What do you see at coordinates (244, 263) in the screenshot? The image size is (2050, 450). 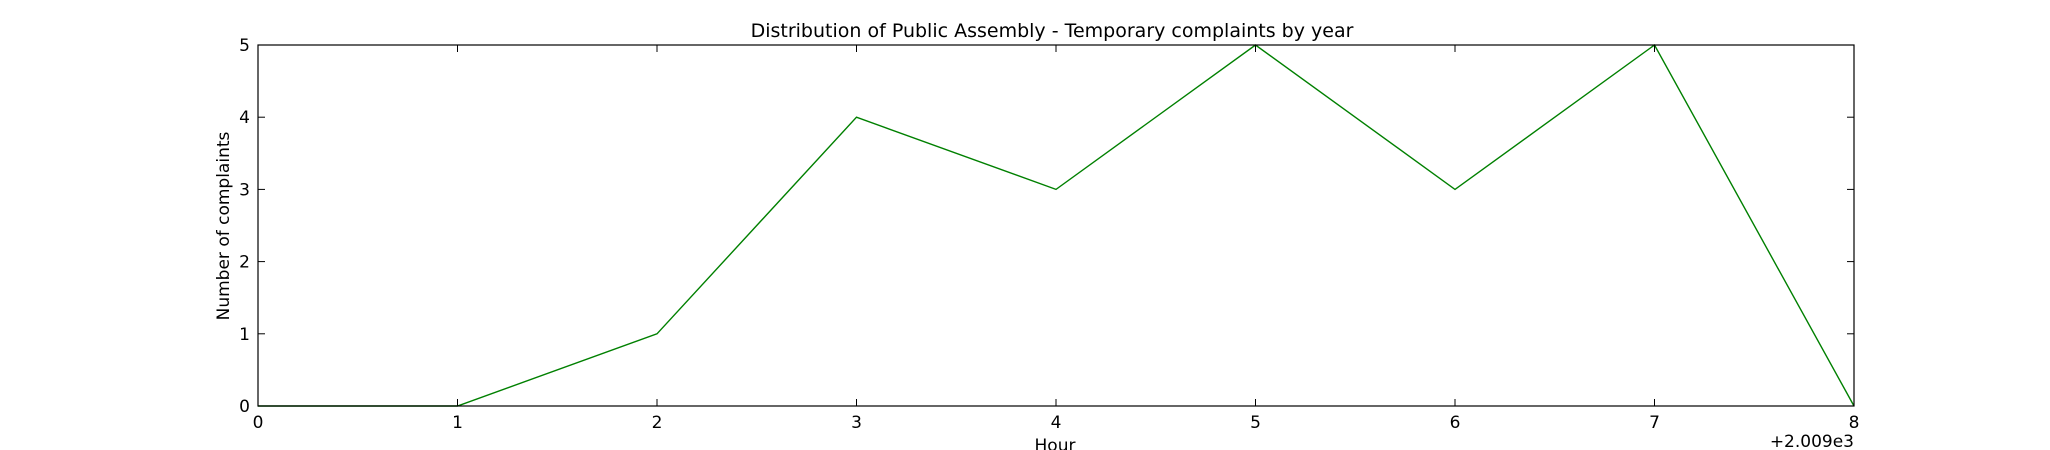 I see `y-tick-label: 2` at bounding box center [244, 263].